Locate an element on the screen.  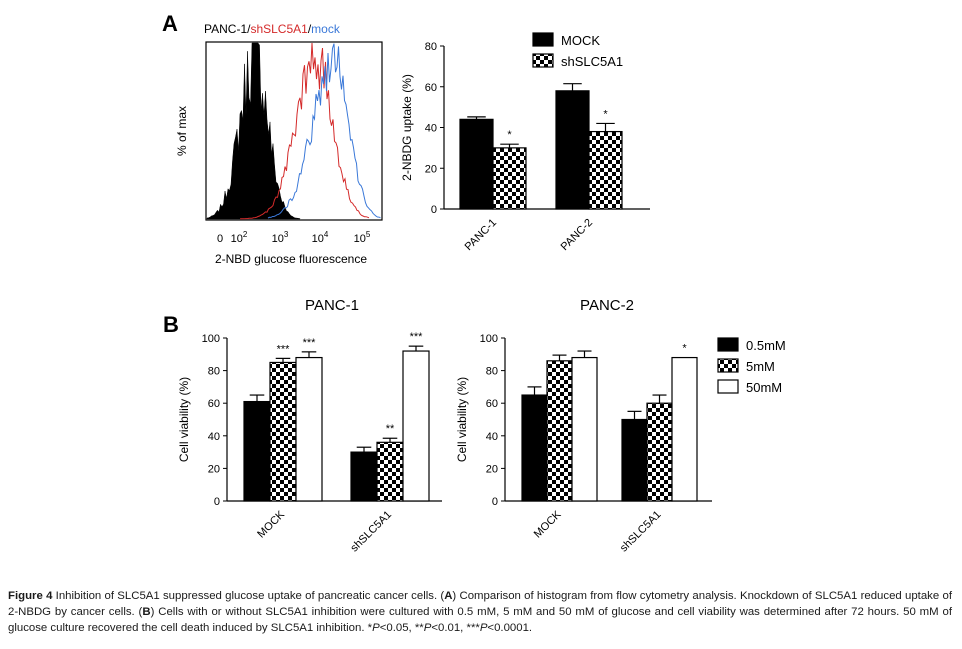
histogram-xtick-label: 10³ is located at coordinates (280, 237).